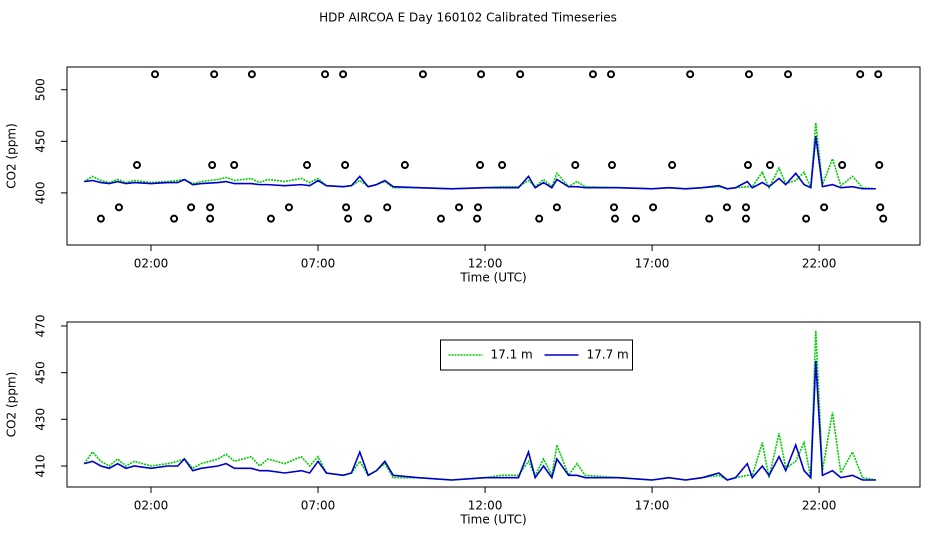 This screenshot has height=540, width=936. What do you see at coordinates (41, 326) in the screenshot?
I see `y-tick-label: 470` at bounding box center [41, 326].